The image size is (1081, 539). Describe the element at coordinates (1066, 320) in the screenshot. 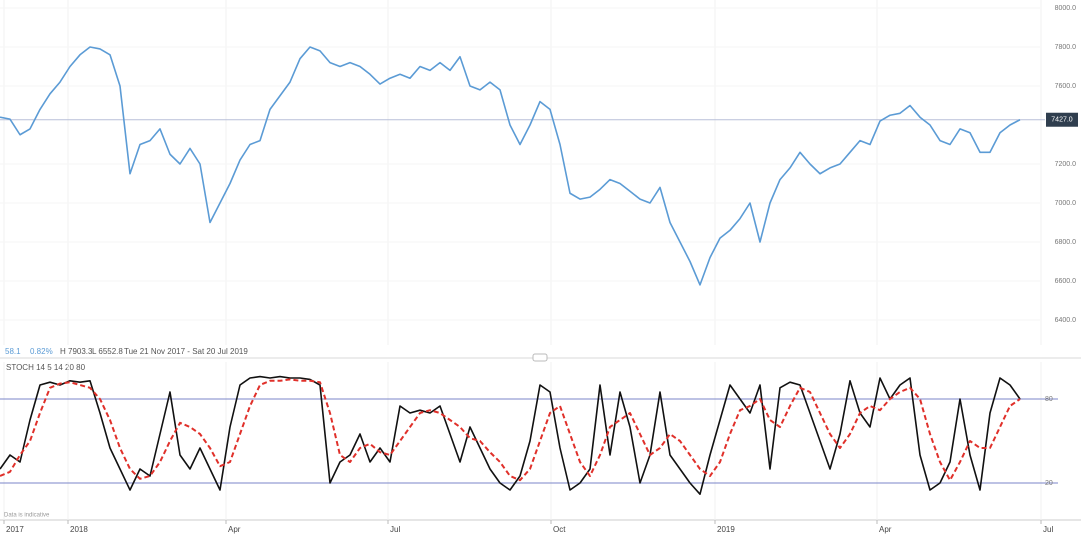

I see `y-tick-label: 6400.0` at that location.